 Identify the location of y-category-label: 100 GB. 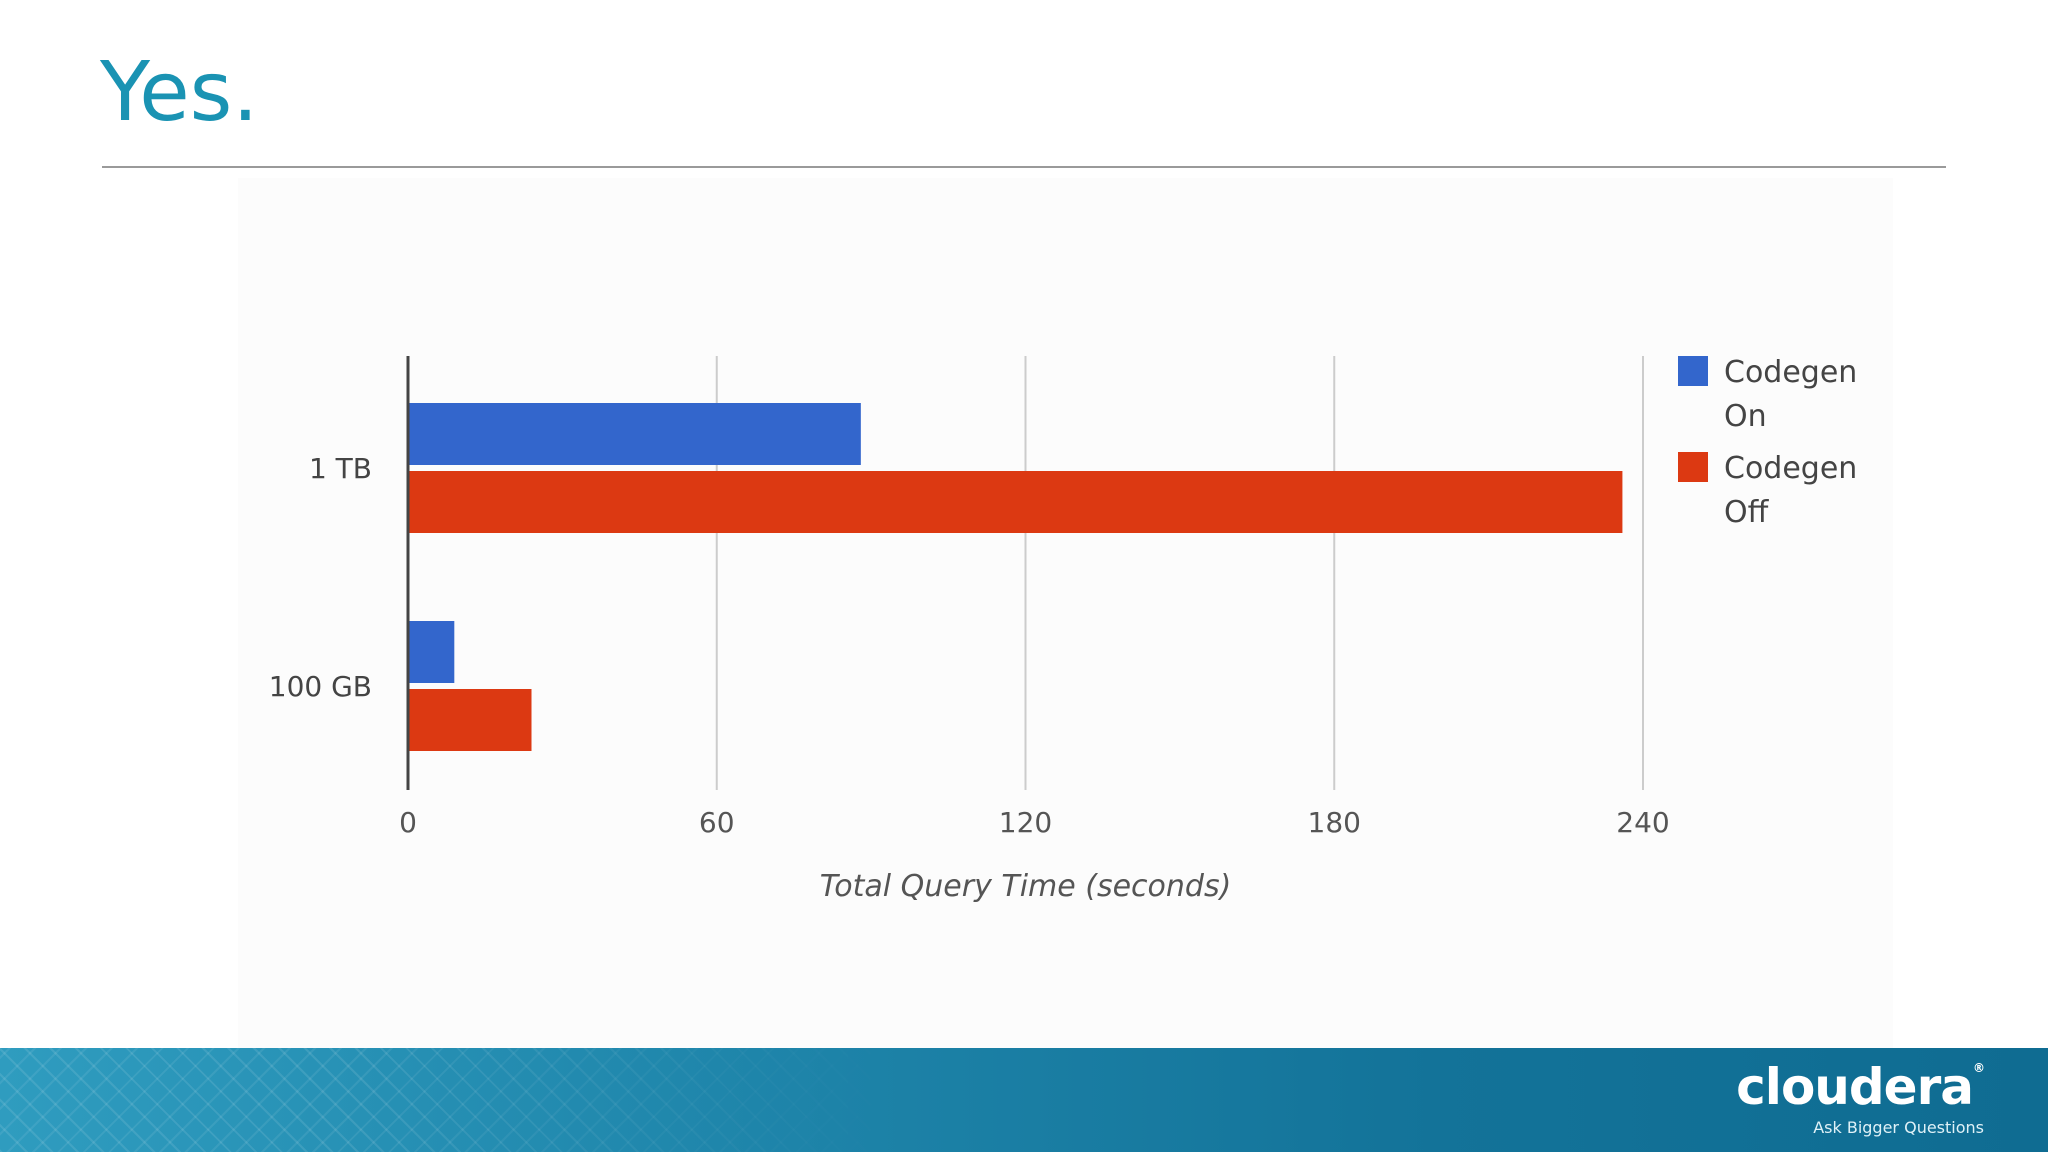
(320, 686).